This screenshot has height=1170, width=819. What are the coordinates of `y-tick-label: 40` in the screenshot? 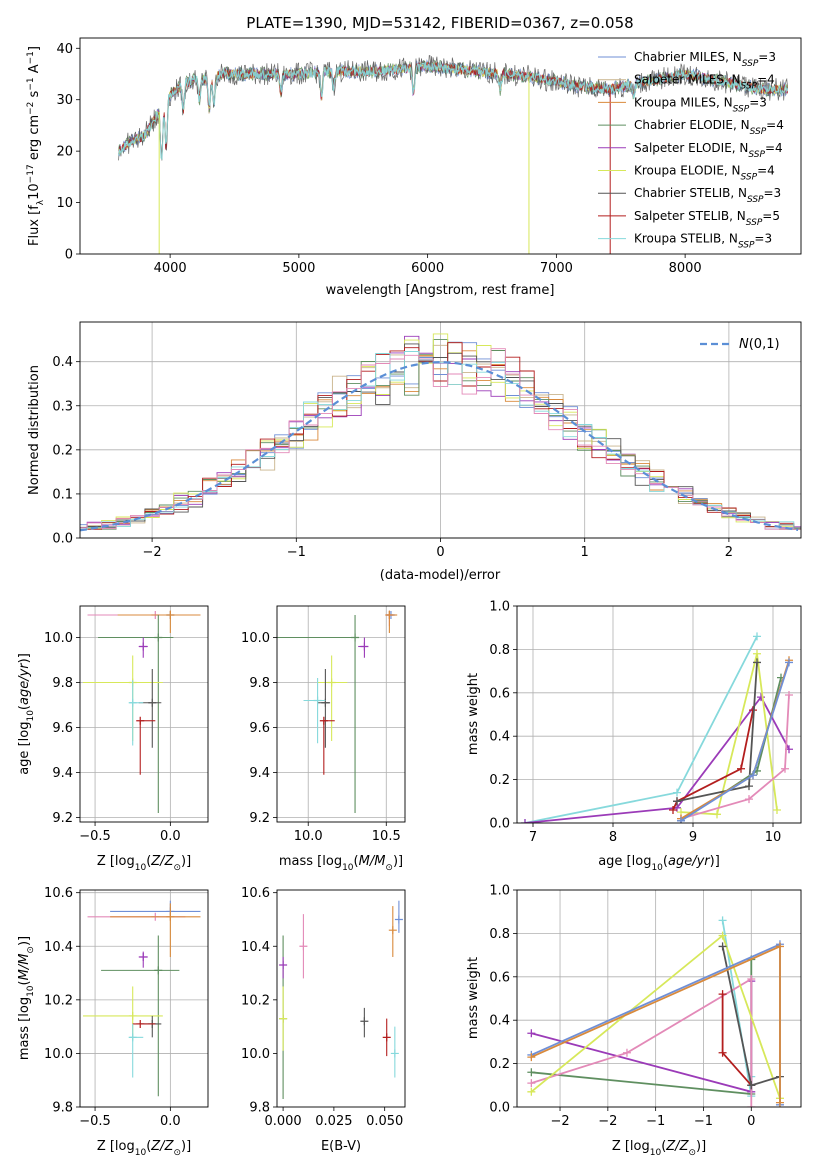 It's located at (64, 49).